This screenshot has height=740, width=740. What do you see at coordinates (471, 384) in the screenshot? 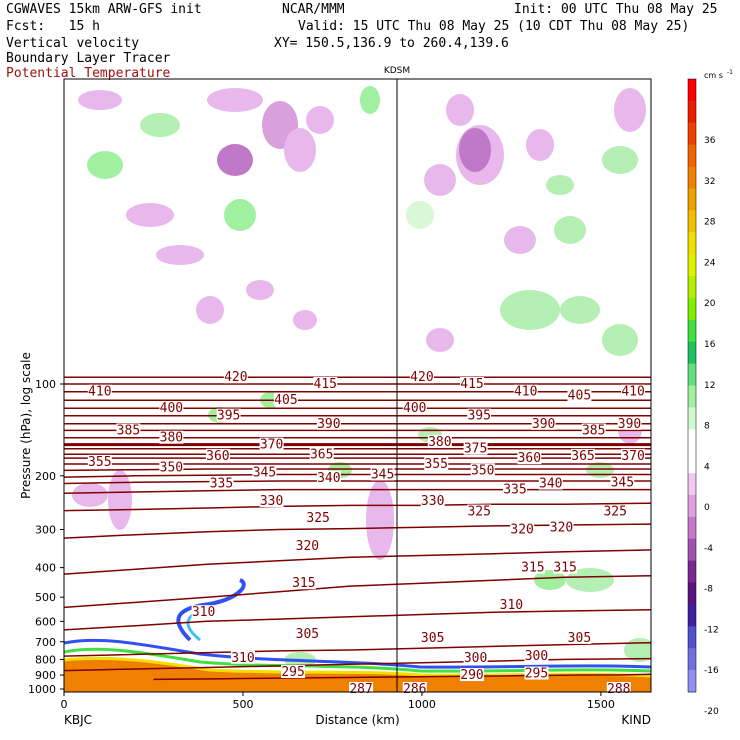
I see `contour-label: 415` at bounding box center [471, 384].